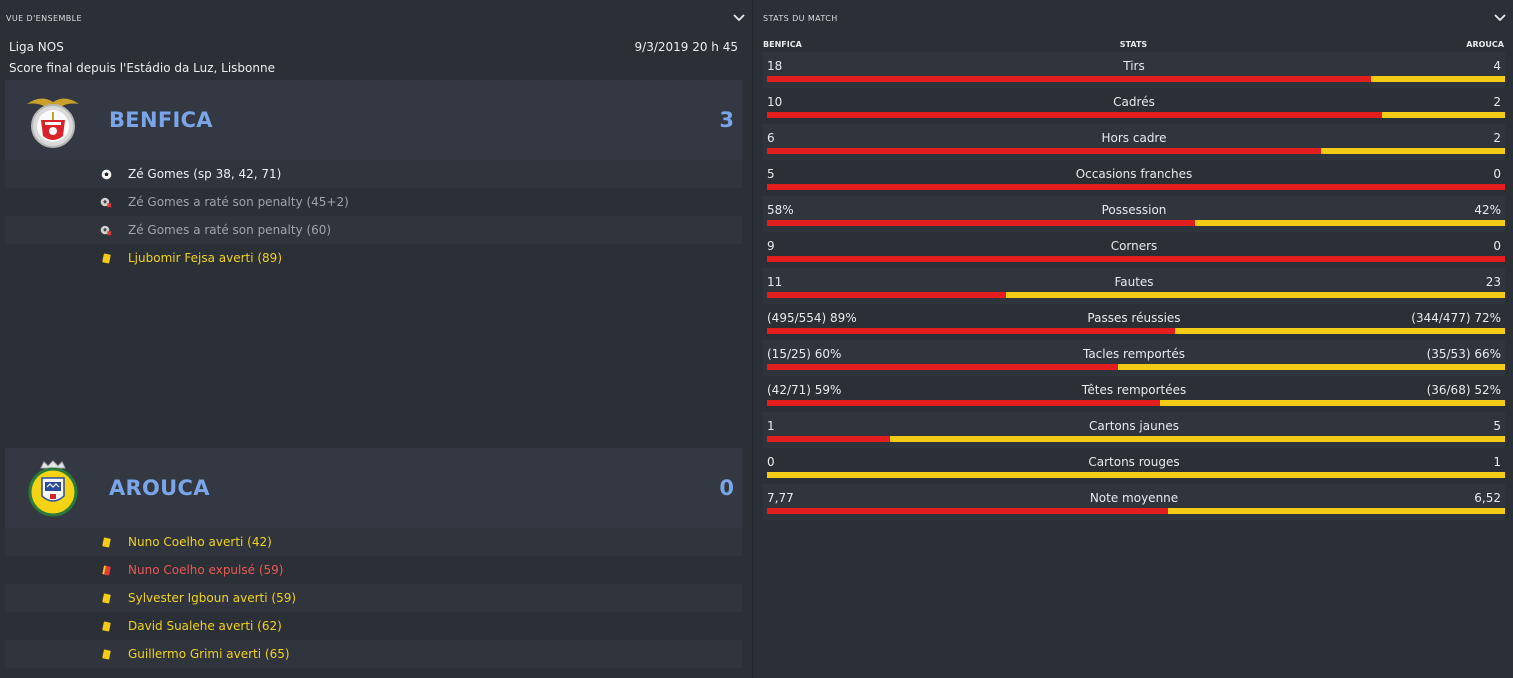 Image resolution: width=1513 pixels, height=678 pixels. I want to click on stat-label: Cadrés, so click(1134, 102).